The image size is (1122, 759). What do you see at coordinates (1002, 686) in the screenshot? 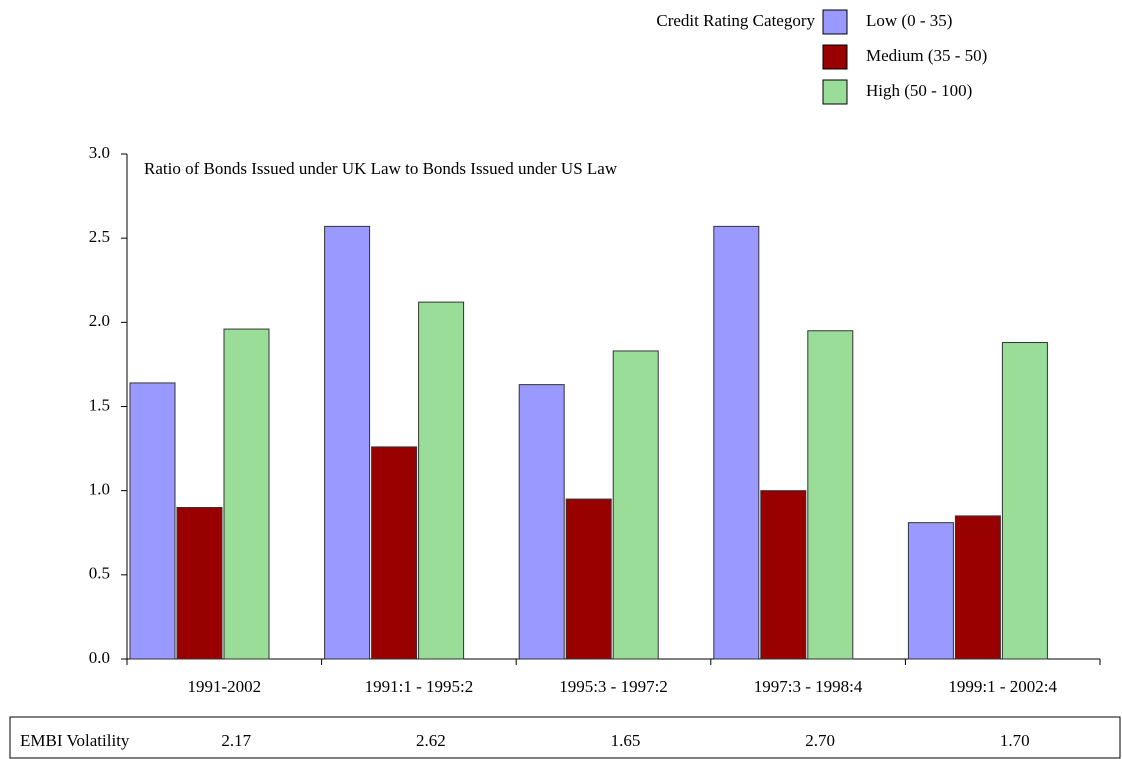
I see `x-tick-label: 1999:1 - 2002:4` at bounding box center [1002, 686].